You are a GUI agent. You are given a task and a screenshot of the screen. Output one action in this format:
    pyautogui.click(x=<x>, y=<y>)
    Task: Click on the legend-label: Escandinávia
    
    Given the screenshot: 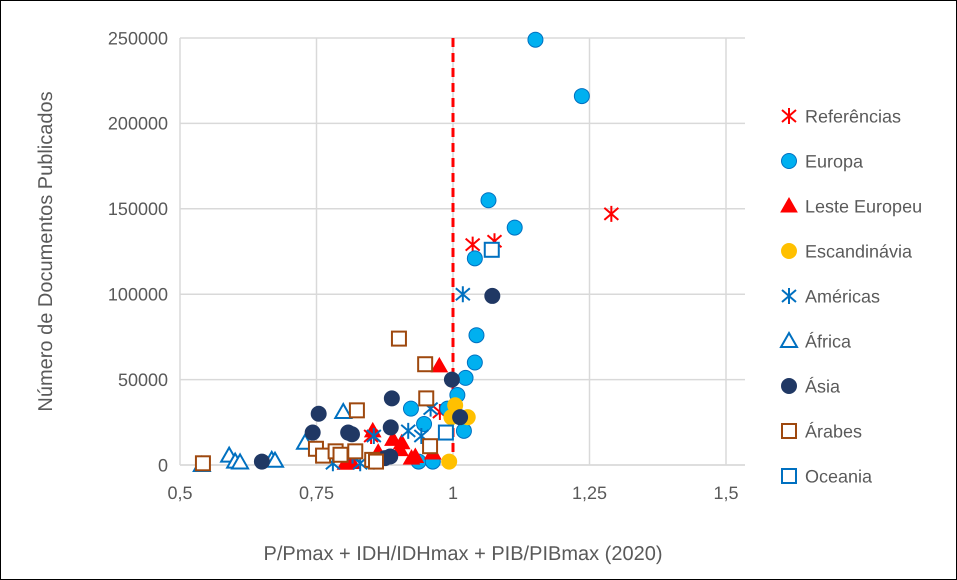 What is the action you would take?
    pyautogui.click(x=859, y=251)
    